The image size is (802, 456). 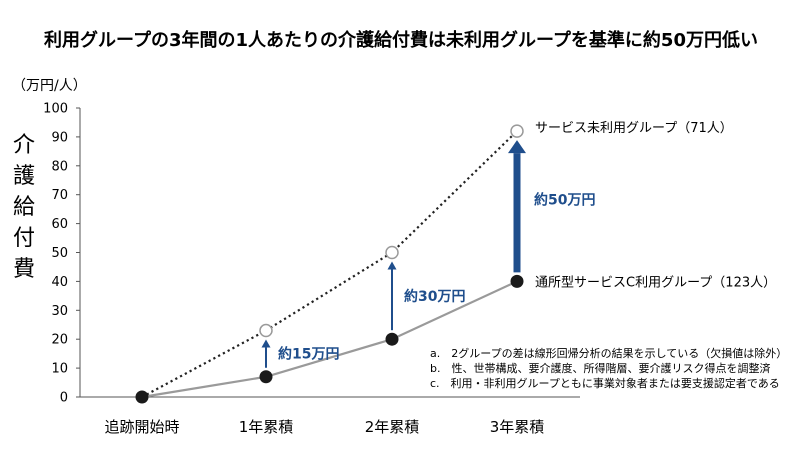 I want to click on y-tick-label: 100, so click(x=55, y=109).